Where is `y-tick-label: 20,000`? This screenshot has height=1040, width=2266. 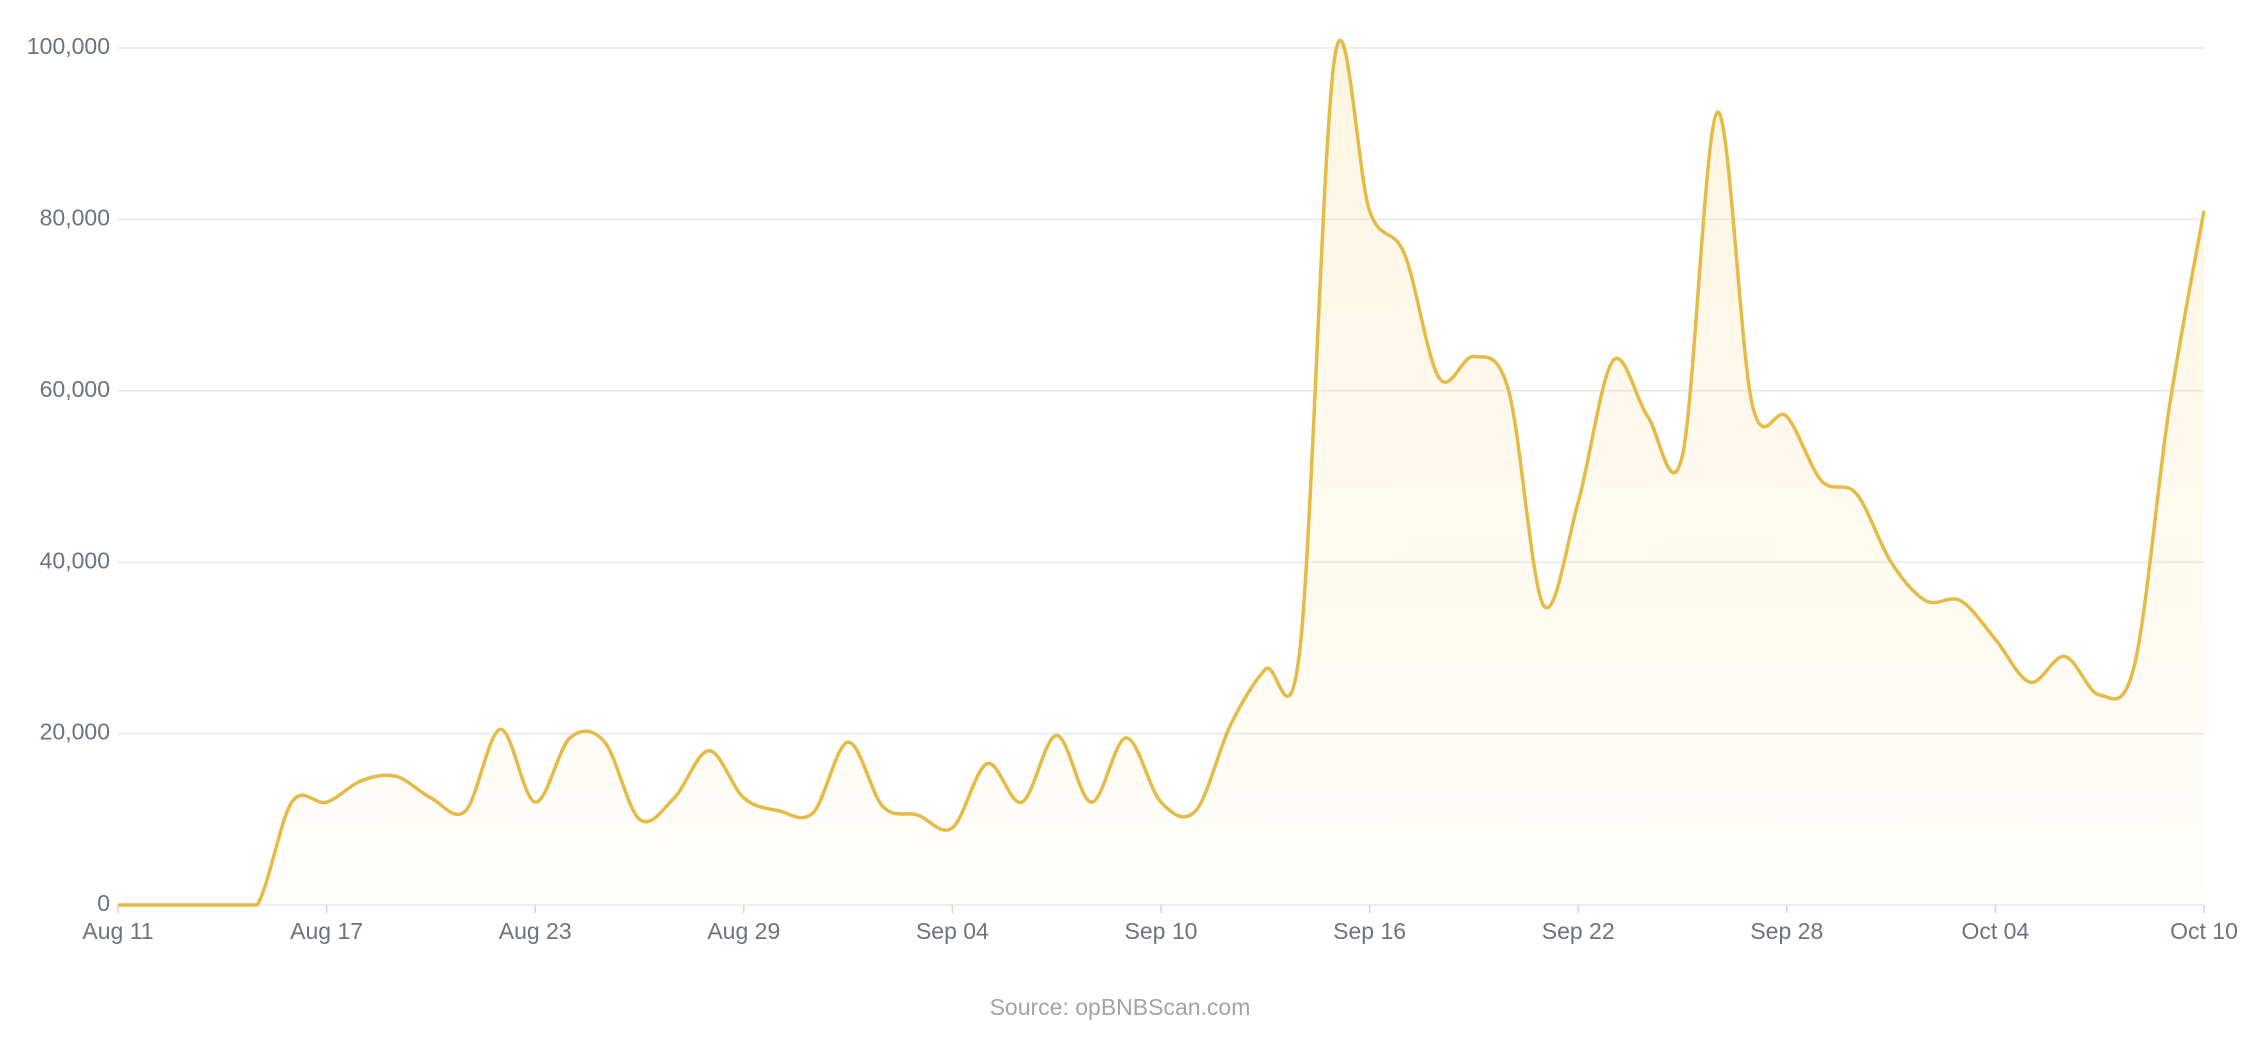
y-tick-label: 20,000 is located at coordinates (75, 732).